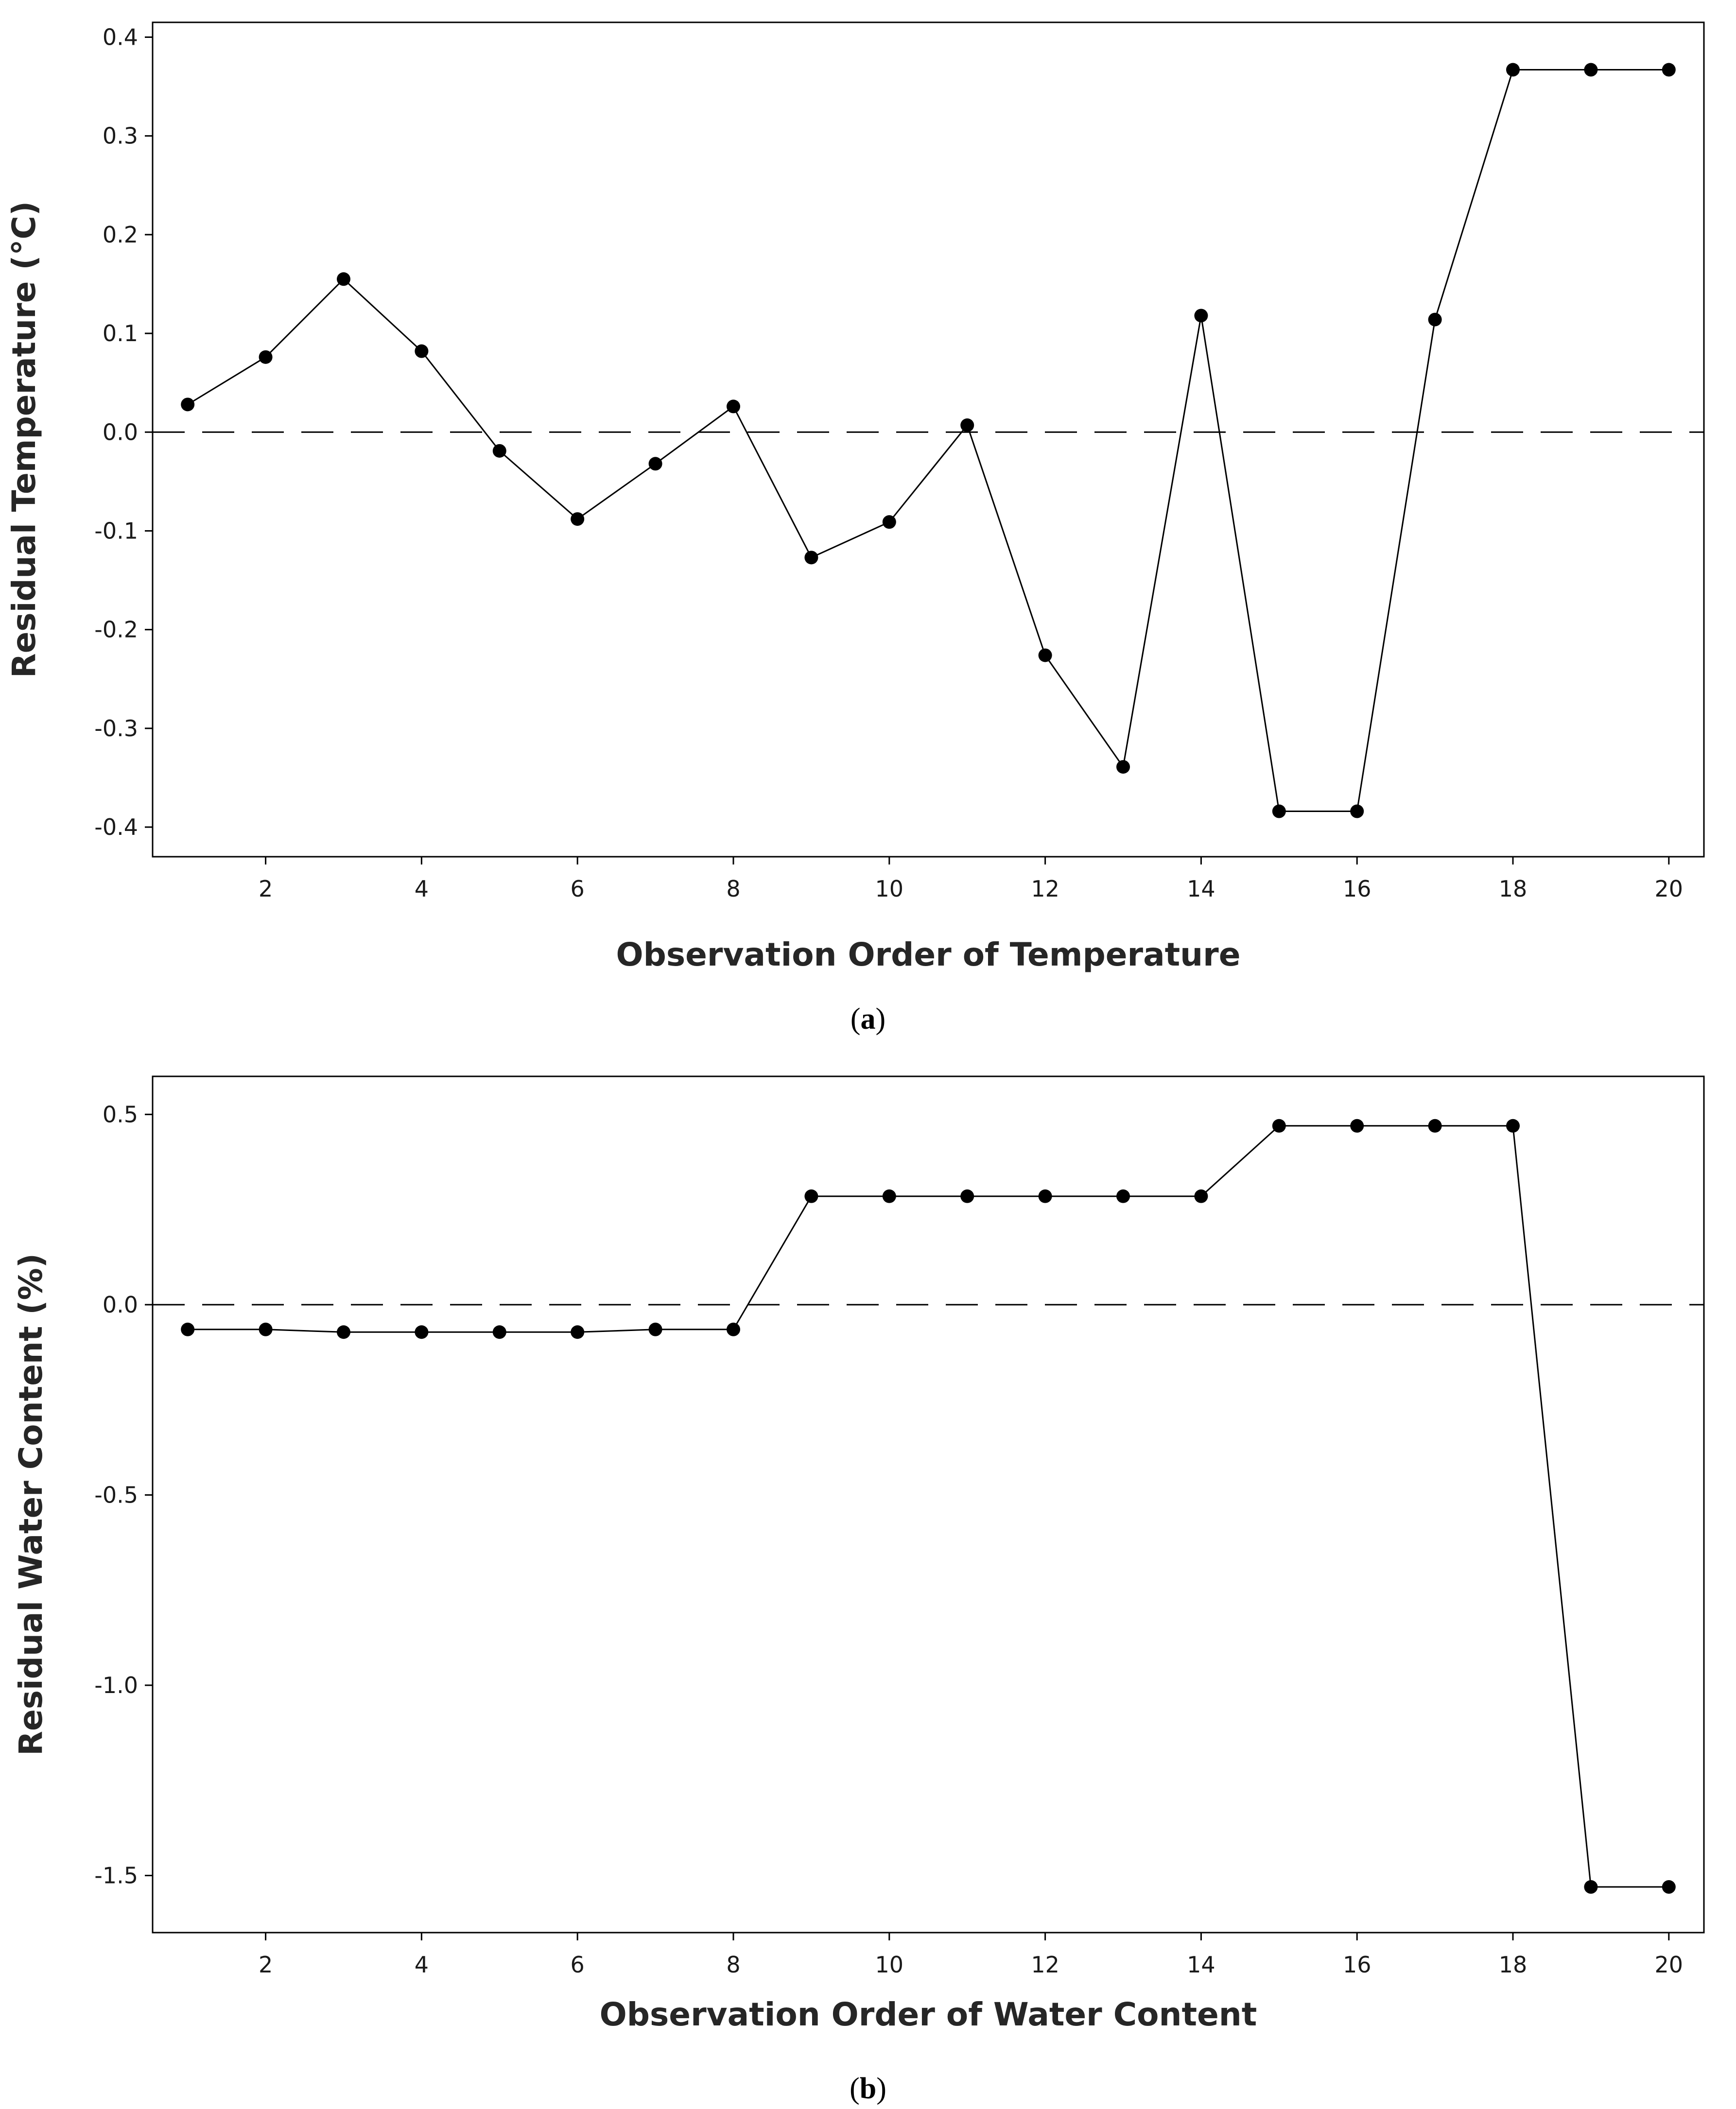  I want to click on caption-a-letter: a, so click(869, 1020).